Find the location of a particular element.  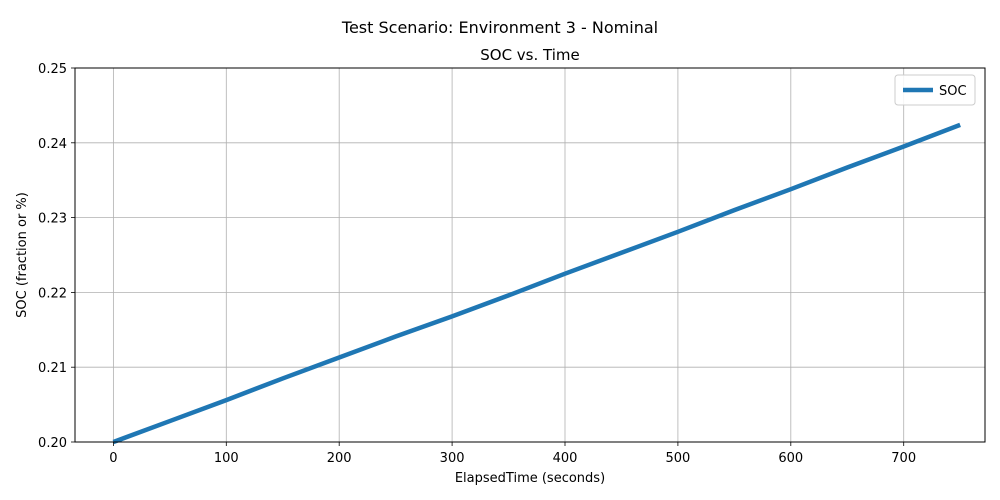

y-tick-label: 0.25 is located at coordinates (52, 69).